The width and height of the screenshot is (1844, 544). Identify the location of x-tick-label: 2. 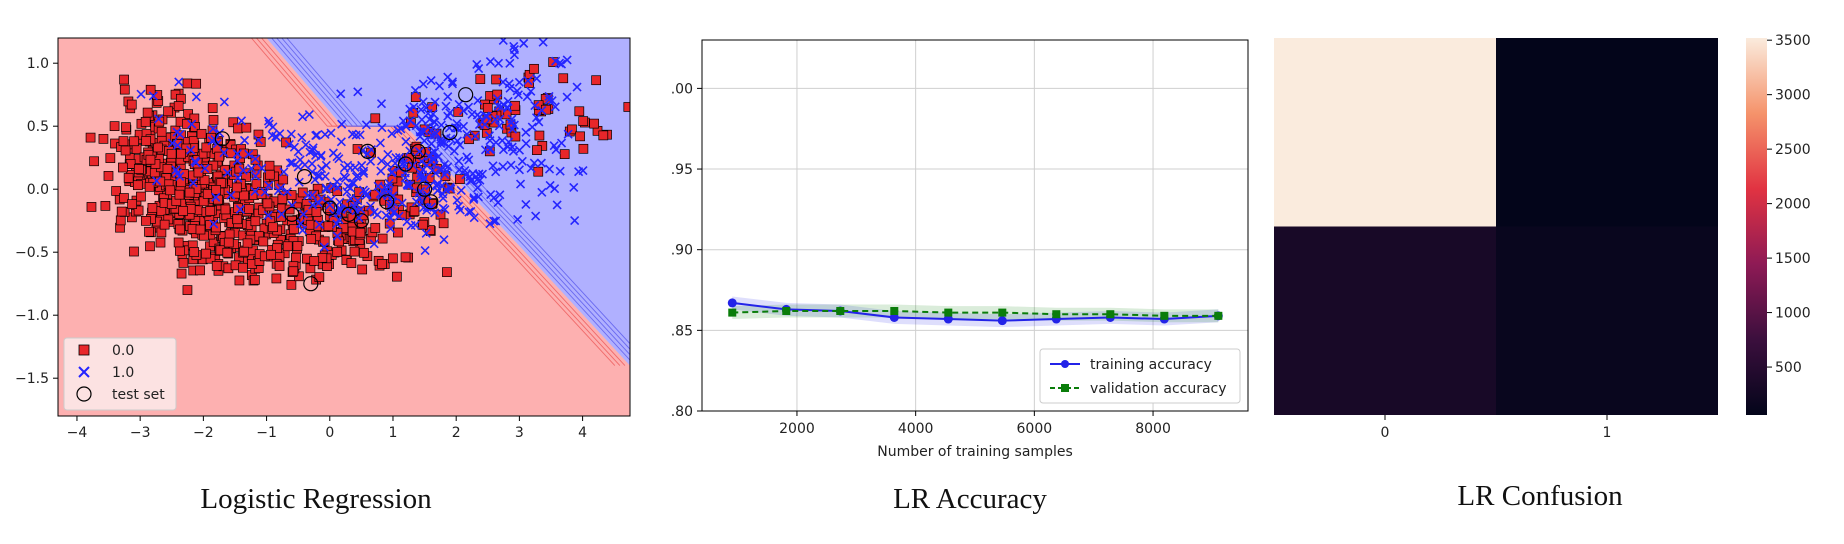
(456, 433).